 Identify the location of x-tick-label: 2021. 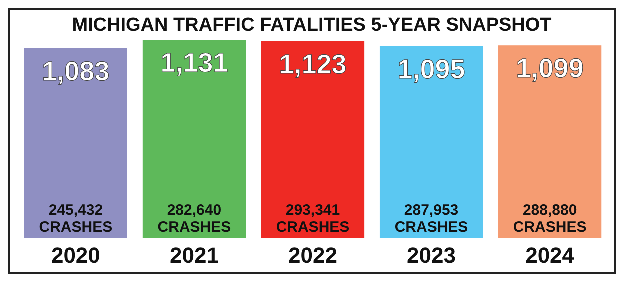
(194, 255).